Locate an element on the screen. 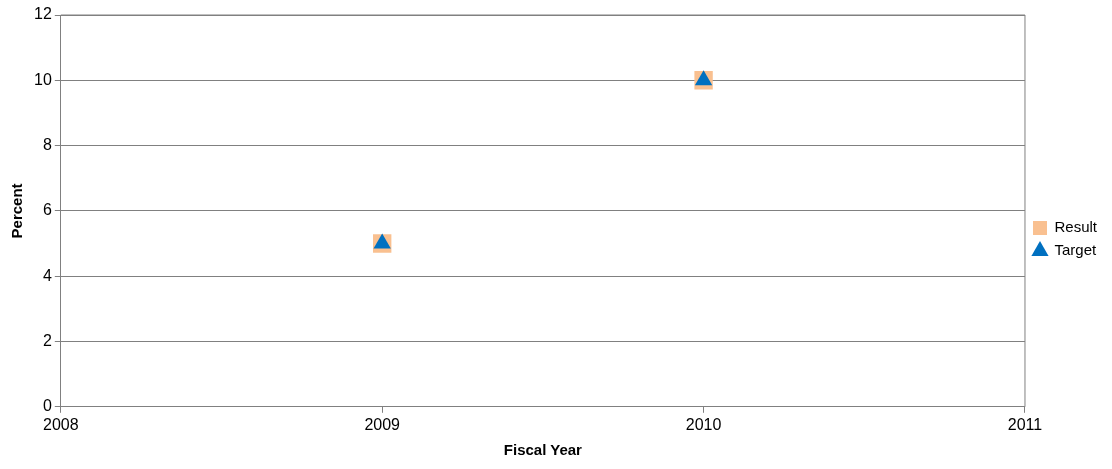  y-tick-label: 12 is located at coordinates (43, 14).